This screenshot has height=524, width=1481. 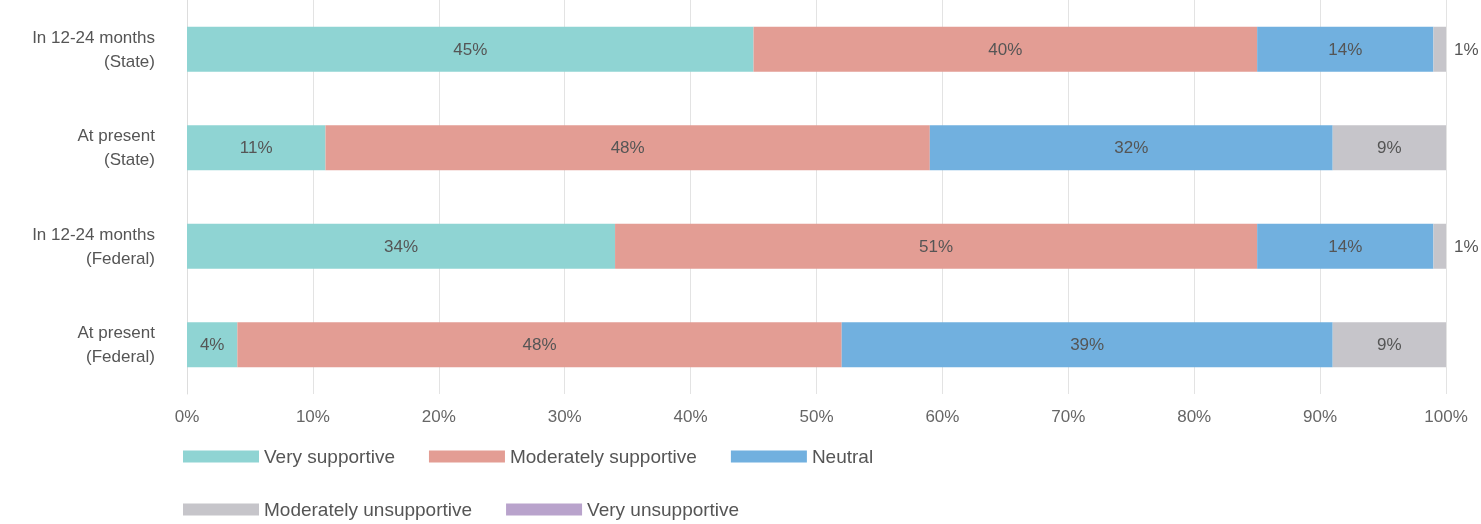 I want to click on x-tick-label: 10%, so click(x=312, y=416).